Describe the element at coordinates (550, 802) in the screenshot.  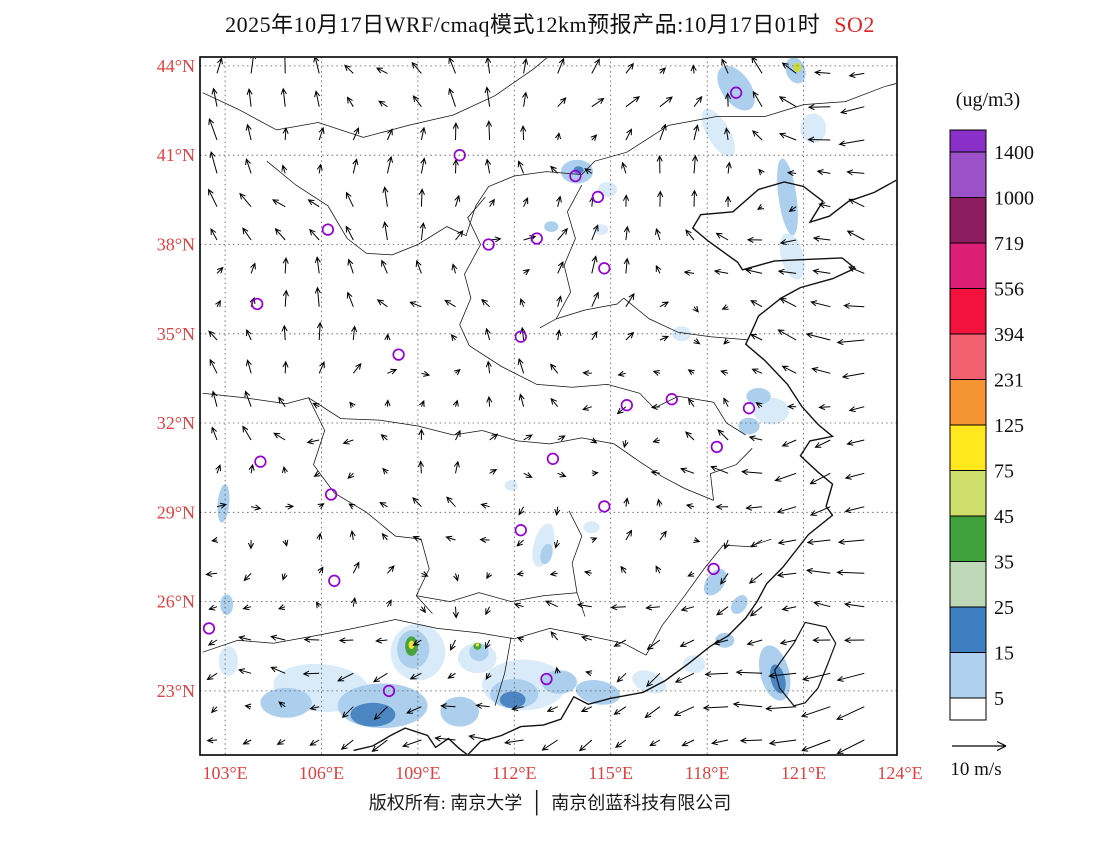
I see `copyright-footer: 版权所有: 南京大学 │ 南京创蓝科技有限公司` at that location.